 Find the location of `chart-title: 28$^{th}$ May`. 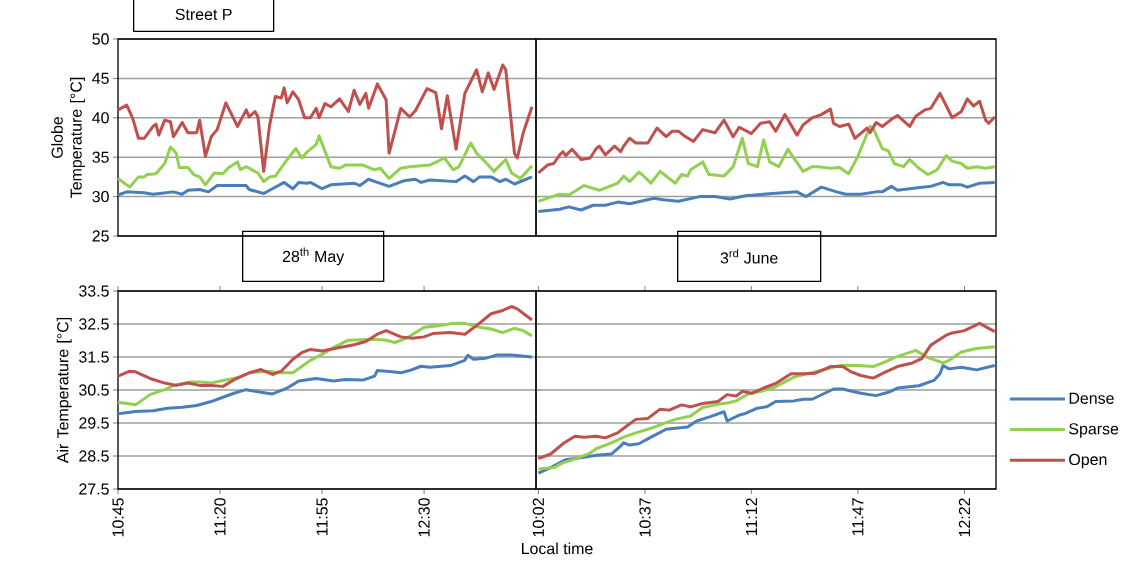

chart-title: 28$^{th}$ May is located at coordinates (313, 256).